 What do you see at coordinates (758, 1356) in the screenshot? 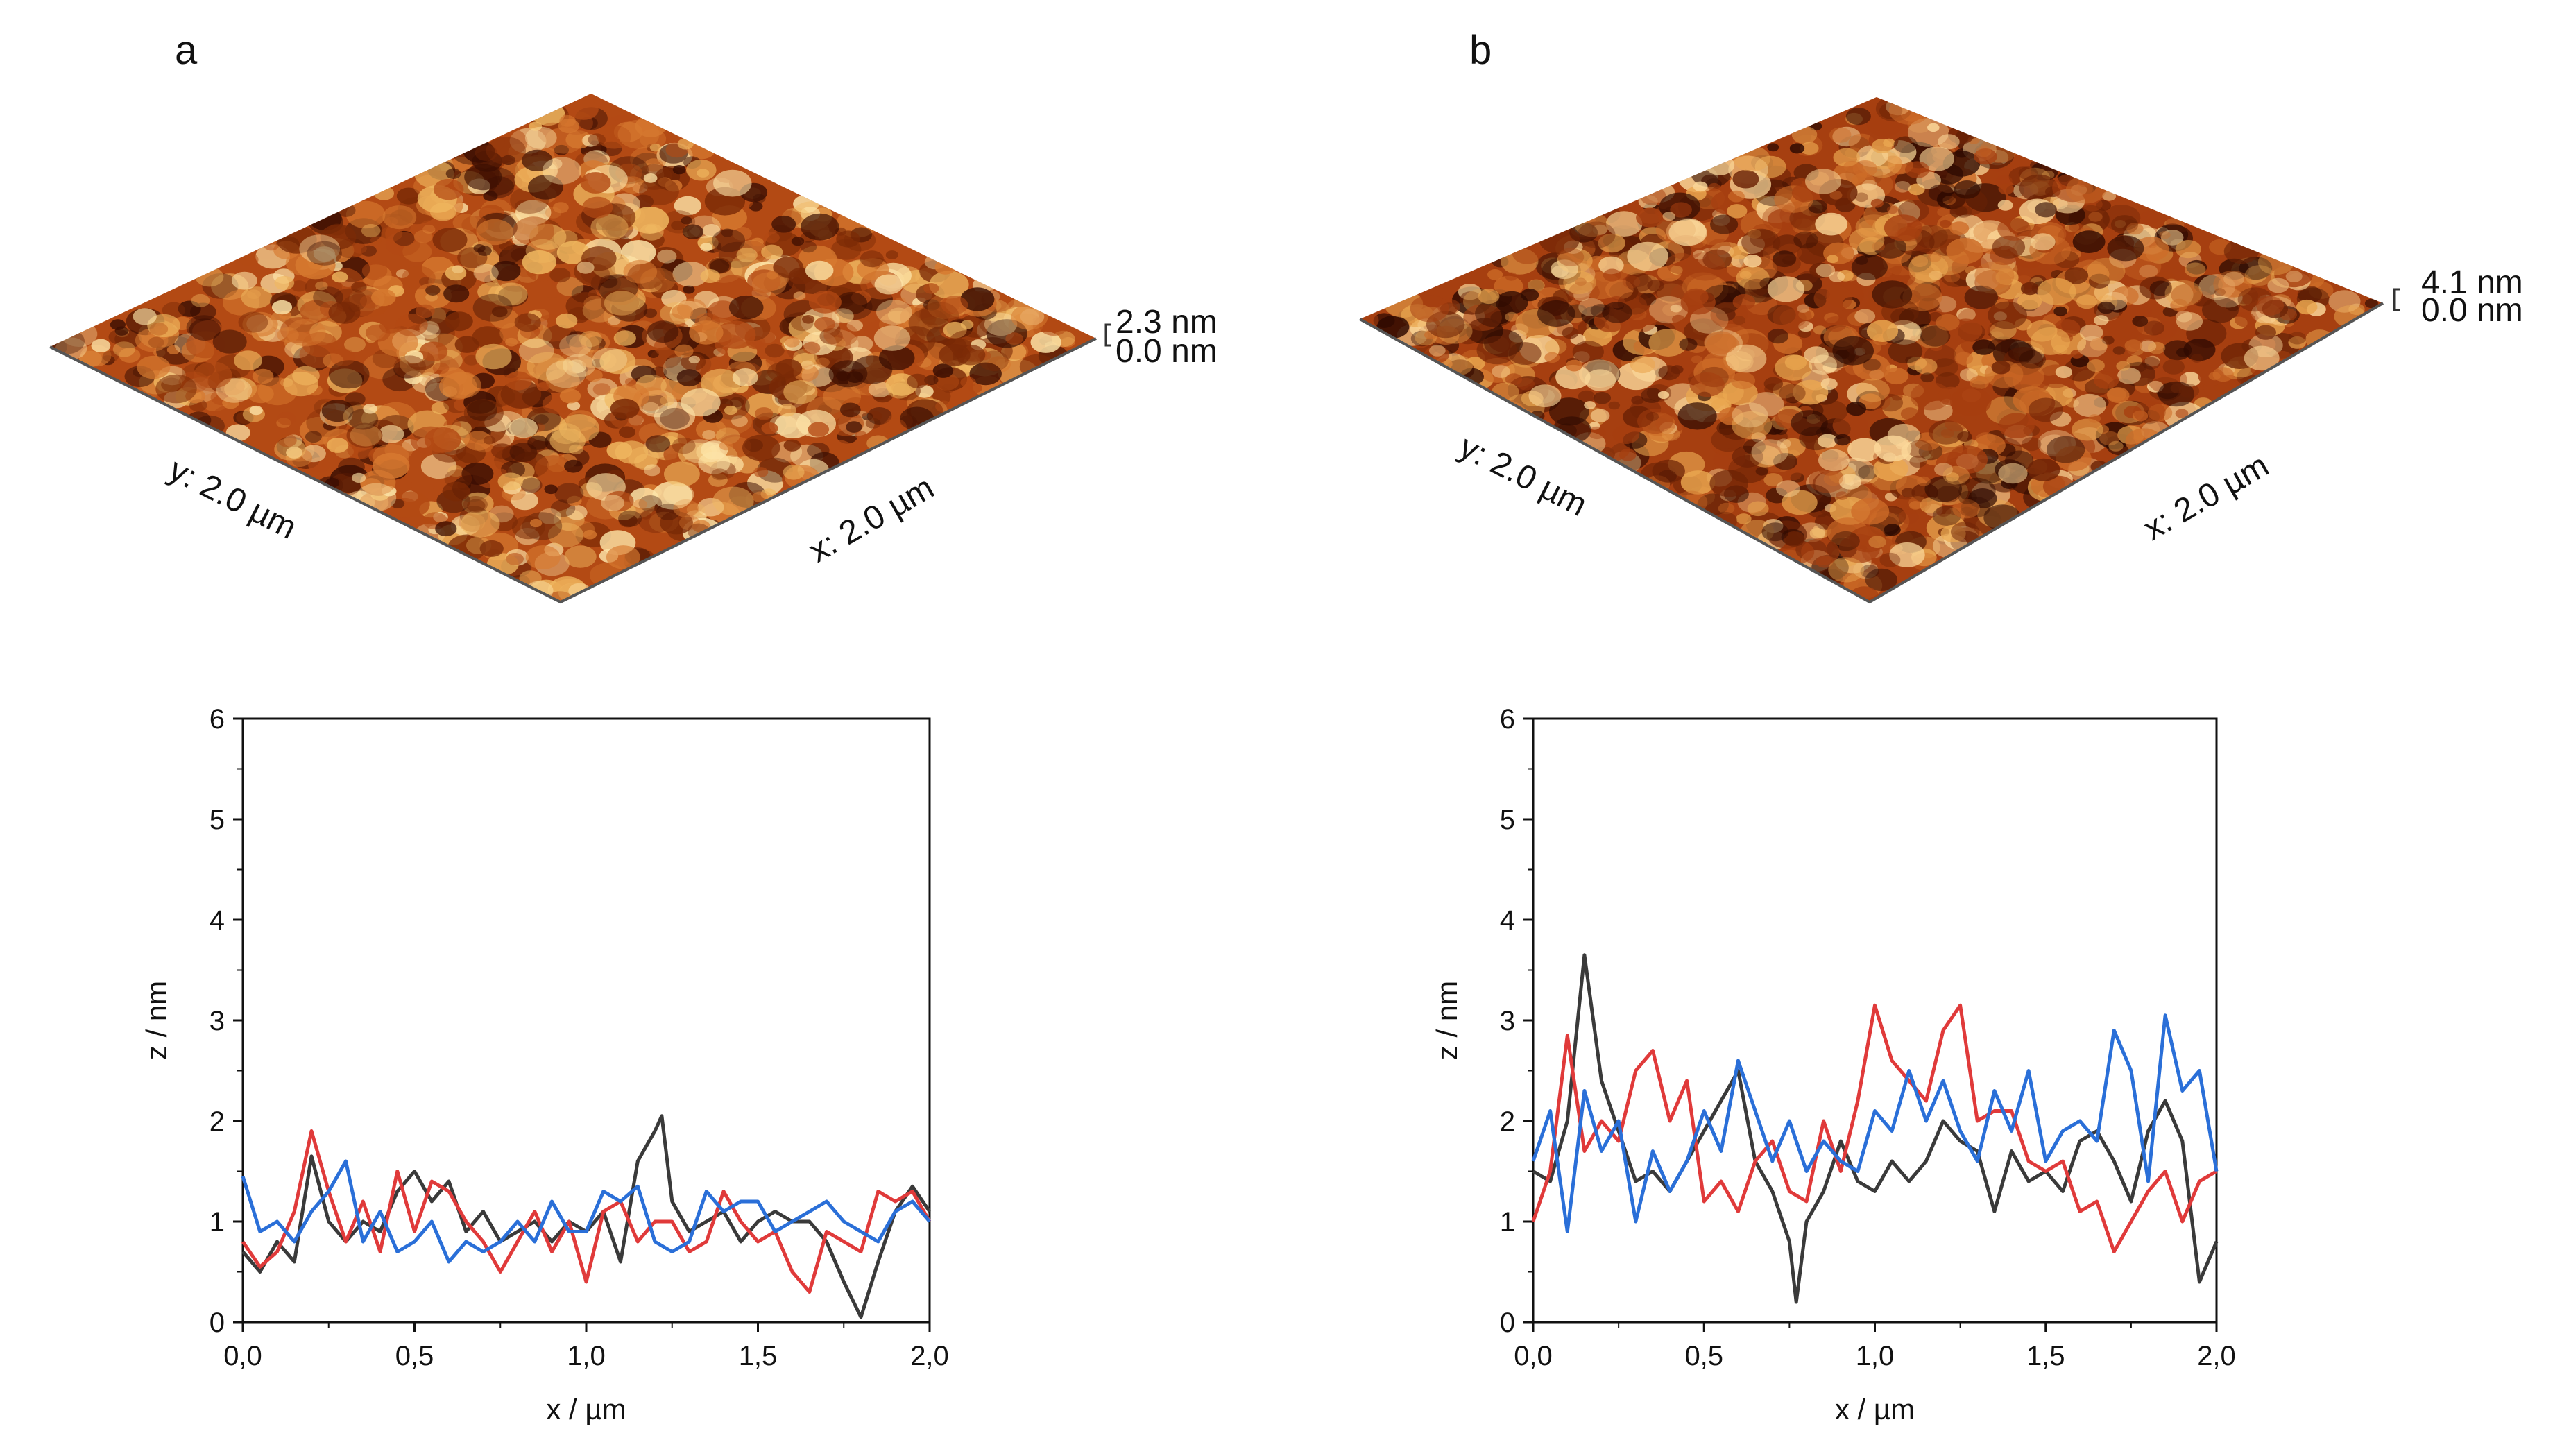
I see `x-tick-label: 1,5` at bounding box center [758, 1356].